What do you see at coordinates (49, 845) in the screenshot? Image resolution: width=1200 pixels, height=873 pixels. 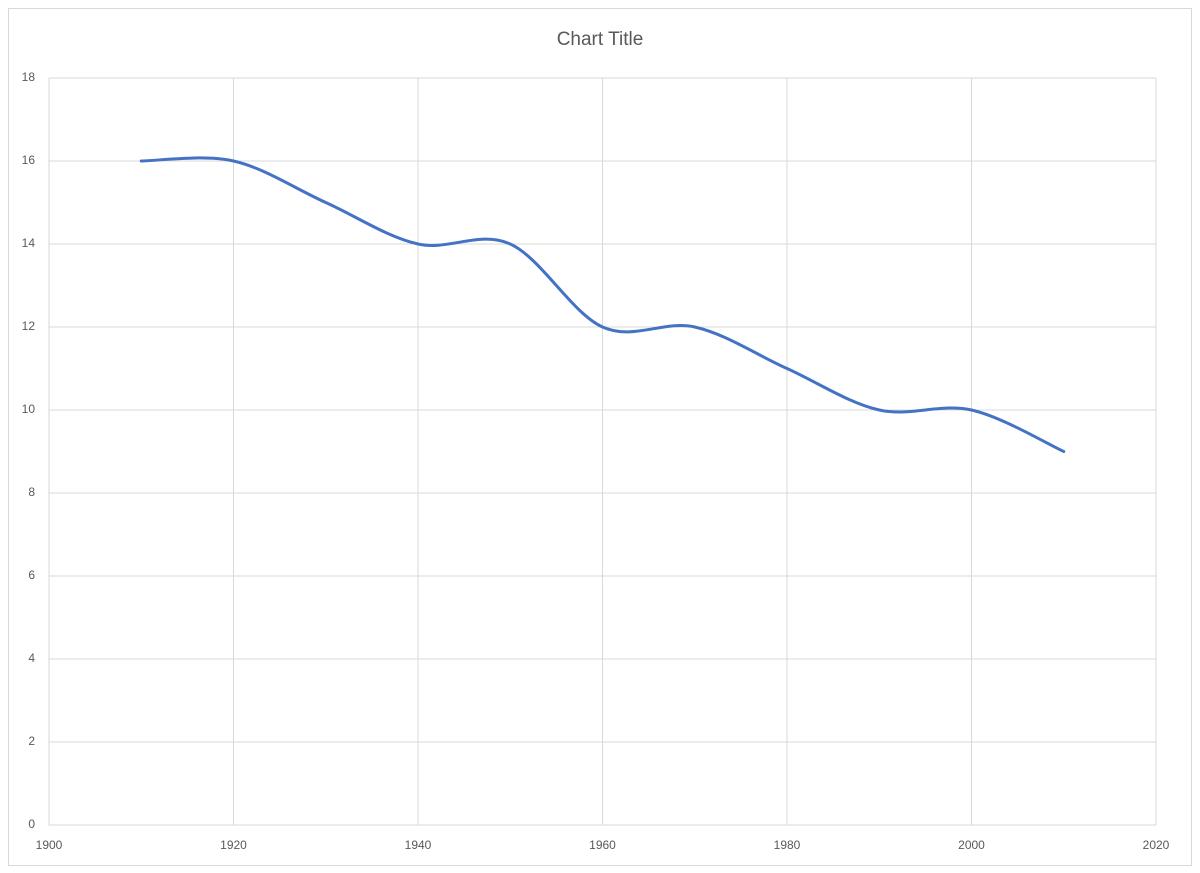 I see `x-tick-label: 1900` at bounding box center [49, 845].